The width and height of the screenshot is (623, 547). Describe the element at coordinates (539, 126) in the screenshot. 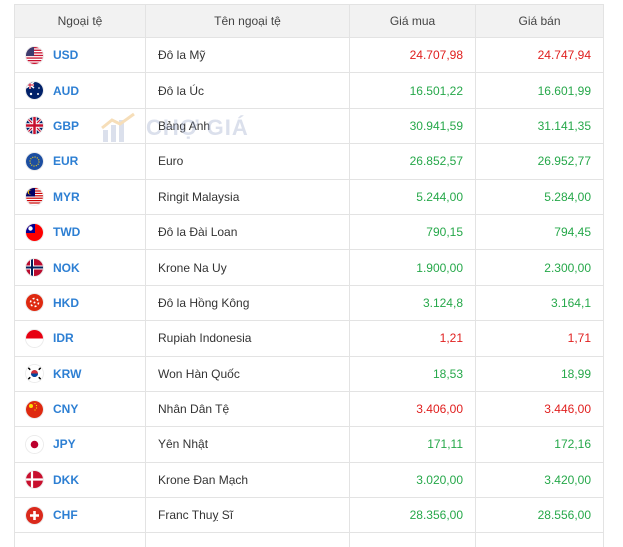

I see `sell-price: 31.141,35` at that location.